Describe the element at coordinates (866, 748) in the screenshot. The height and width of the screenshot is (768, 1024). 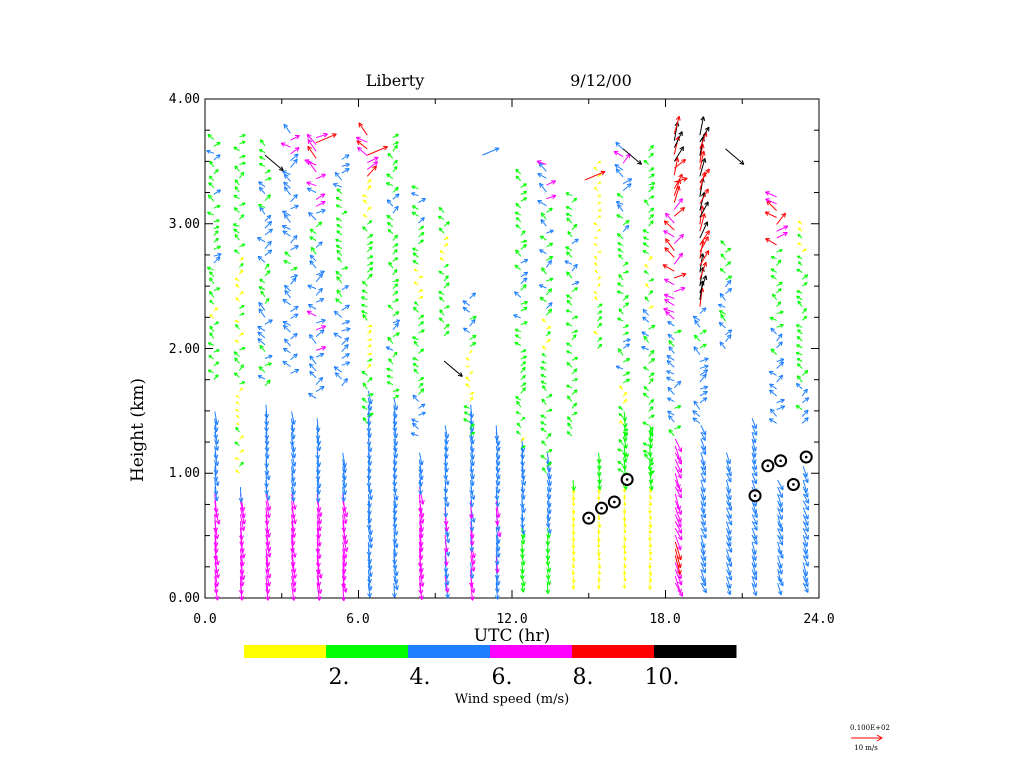
I see `reference-vector-unit: 10 m/s` at that location.